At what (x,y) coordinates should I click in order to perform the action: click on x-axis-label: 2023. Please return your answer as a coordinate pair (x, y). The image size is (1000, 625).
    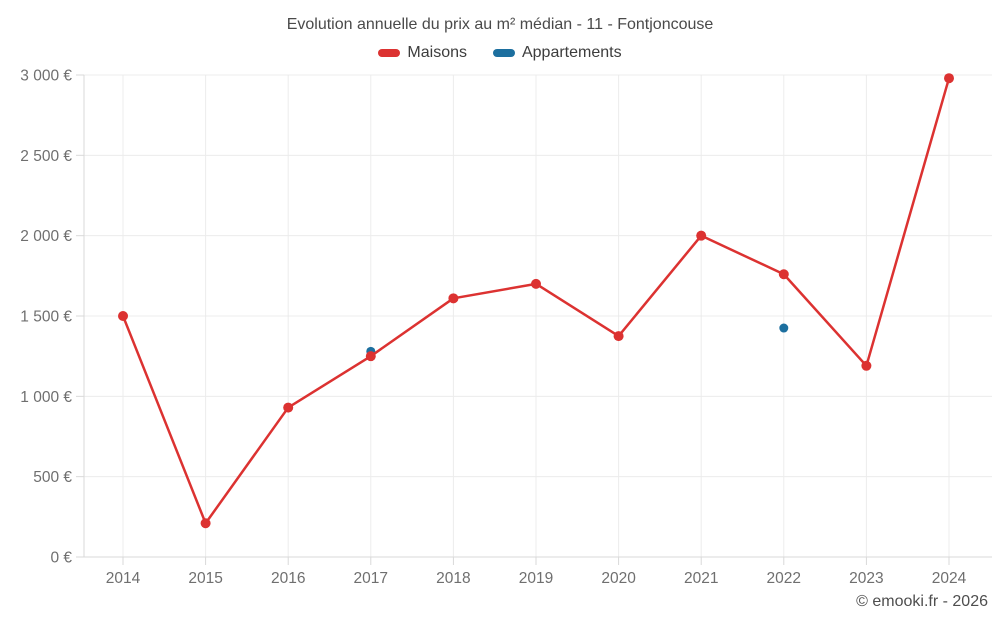
    Looking at the image, I should click on (866, 578).